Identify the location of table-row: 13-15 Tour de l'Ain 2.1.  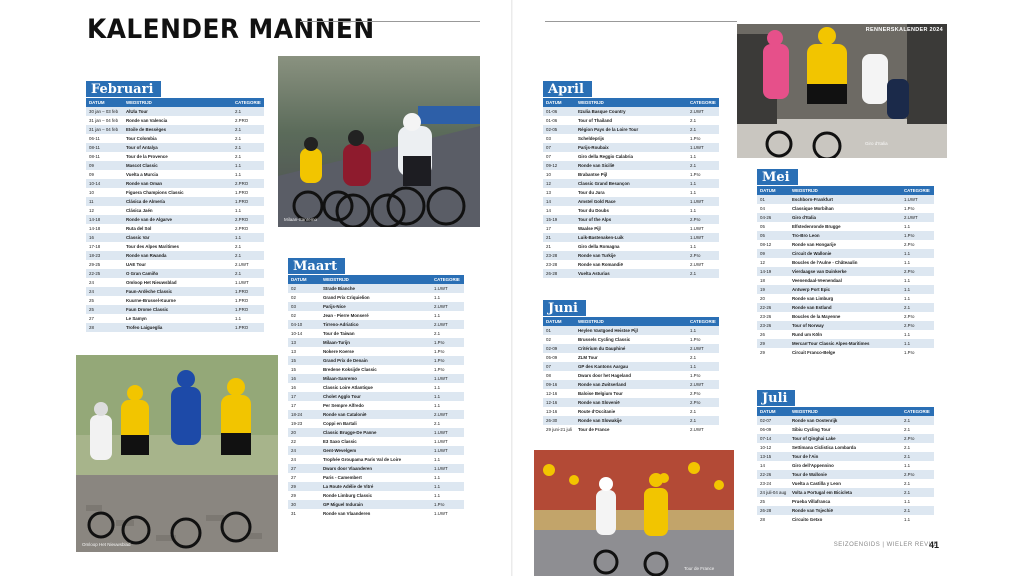
(845, 456).